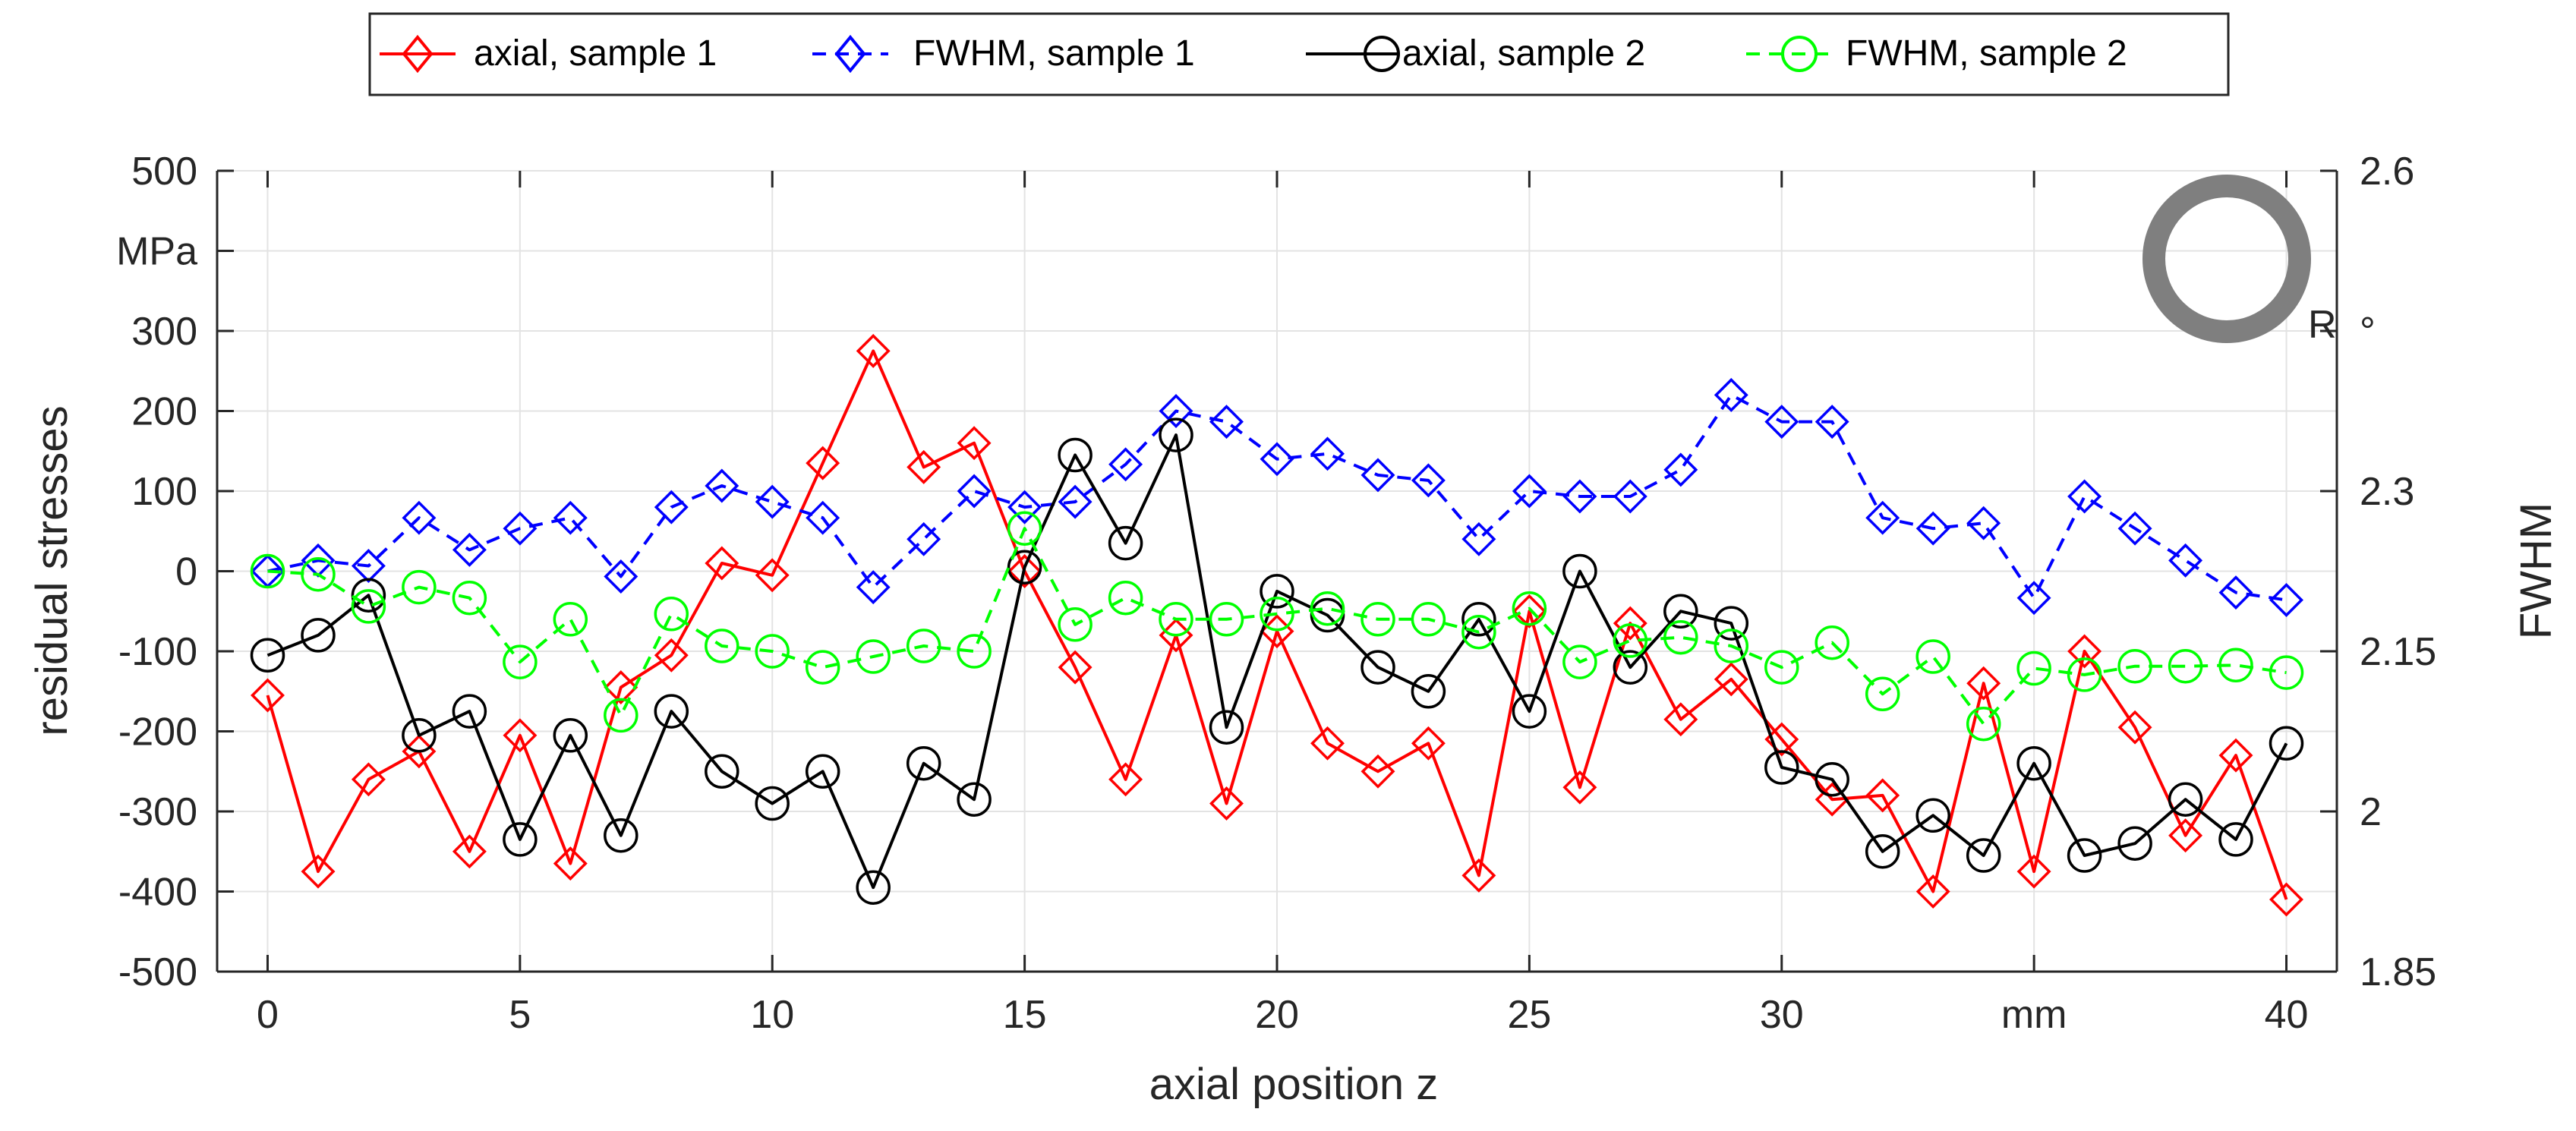 The height and width of the screenshot is (1131, 2576). I want to click on x-axis-title: axial position z, so click(1293, 1085).